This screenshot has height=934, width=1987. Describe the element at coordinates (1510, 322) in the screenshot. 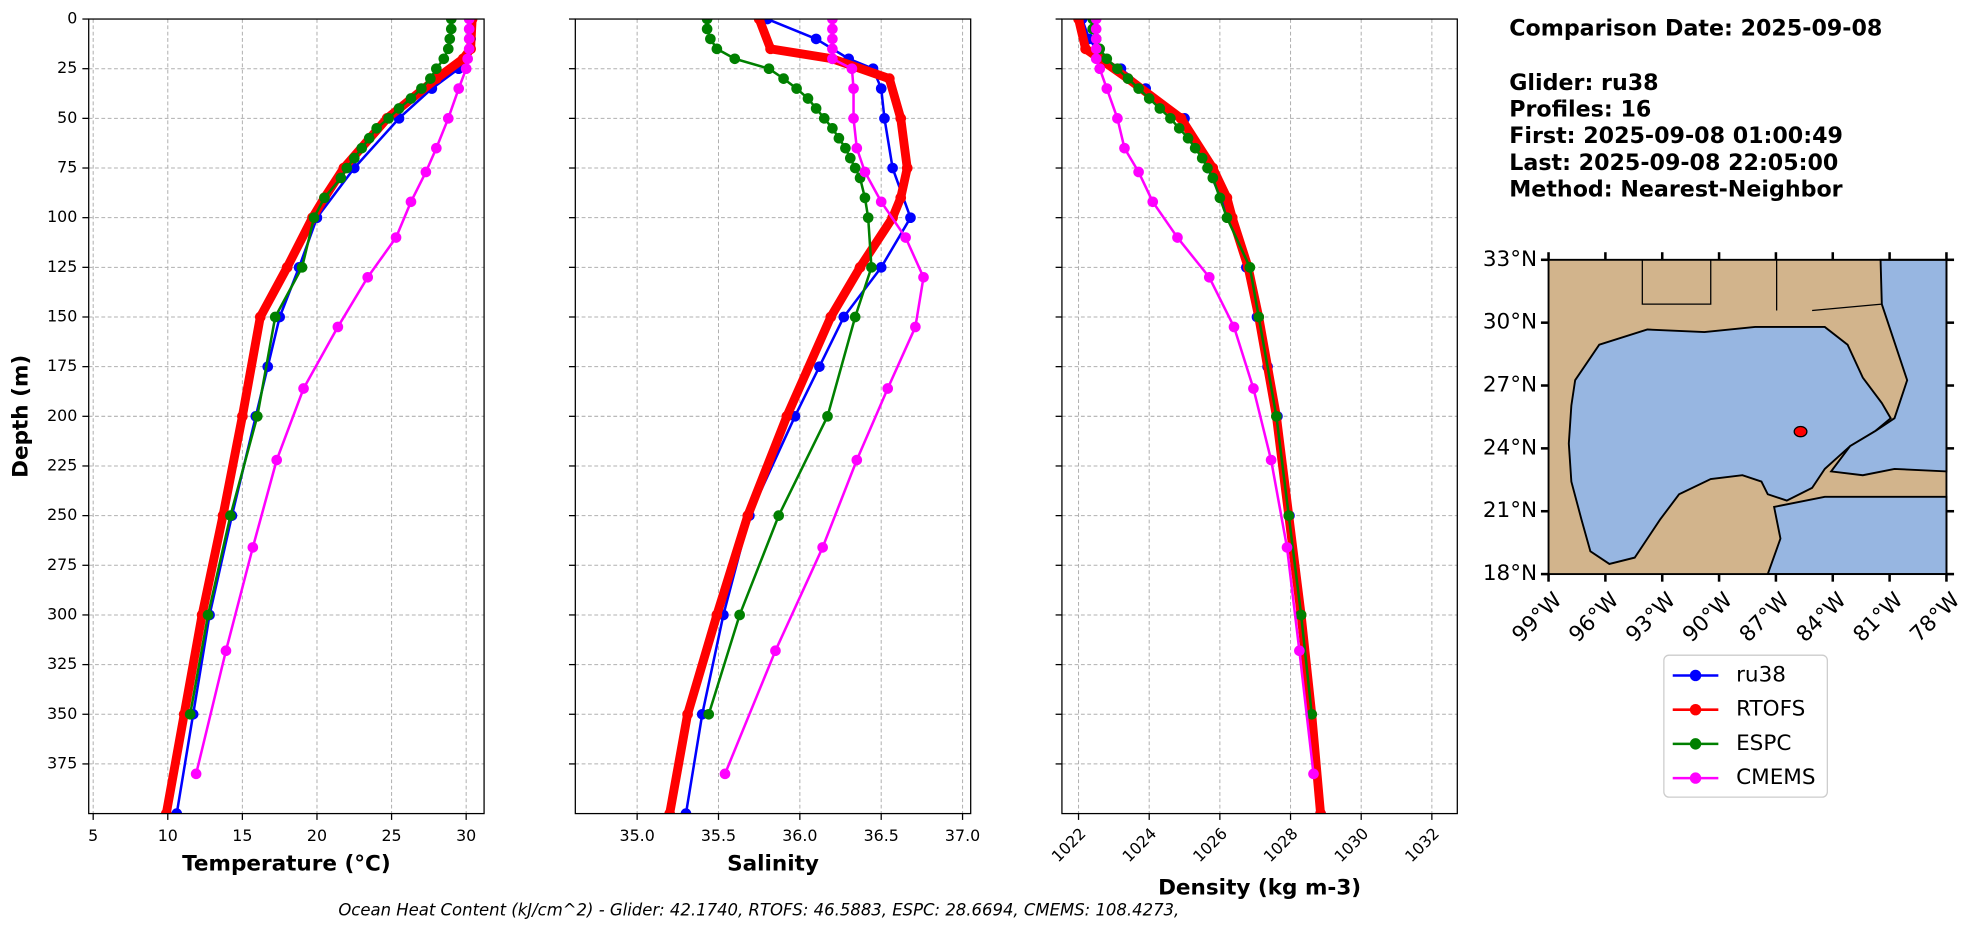

I see `map-y-tick-label: 30°N` at that location.